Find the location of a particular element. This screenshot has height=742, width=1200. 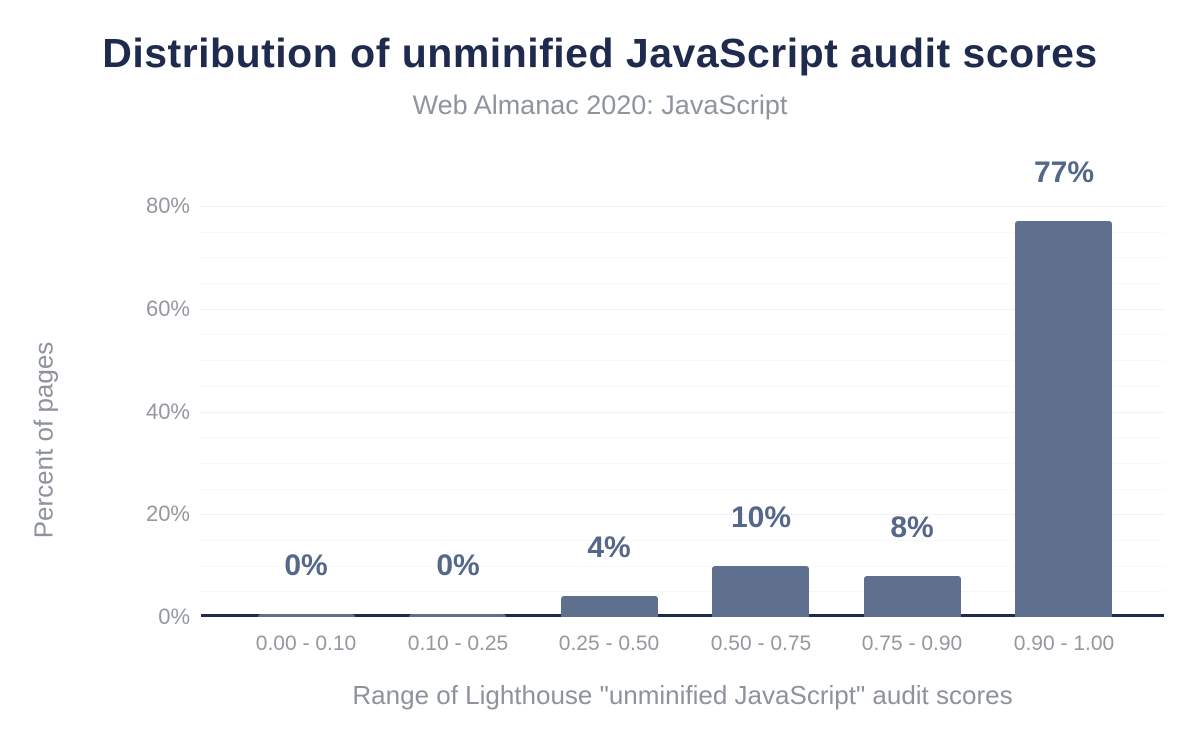

y-axis-tick-label: 40% is located at coordinates (167, 411).